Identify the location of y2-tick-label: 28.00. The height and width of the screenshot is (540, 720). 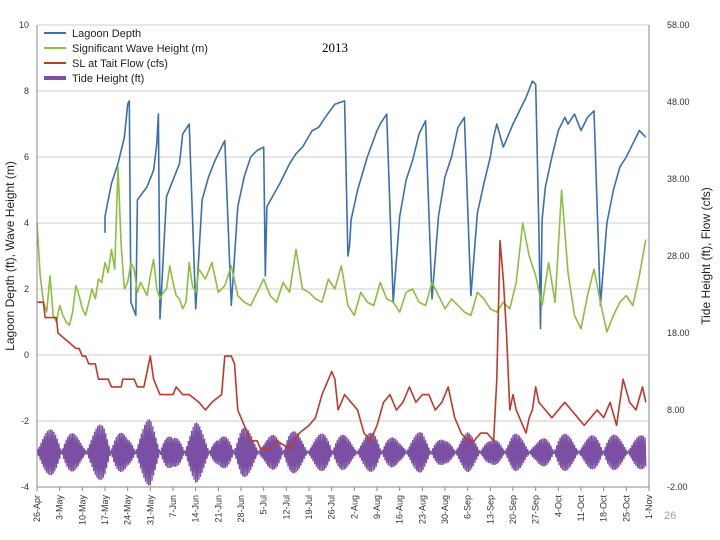
(678, 256).